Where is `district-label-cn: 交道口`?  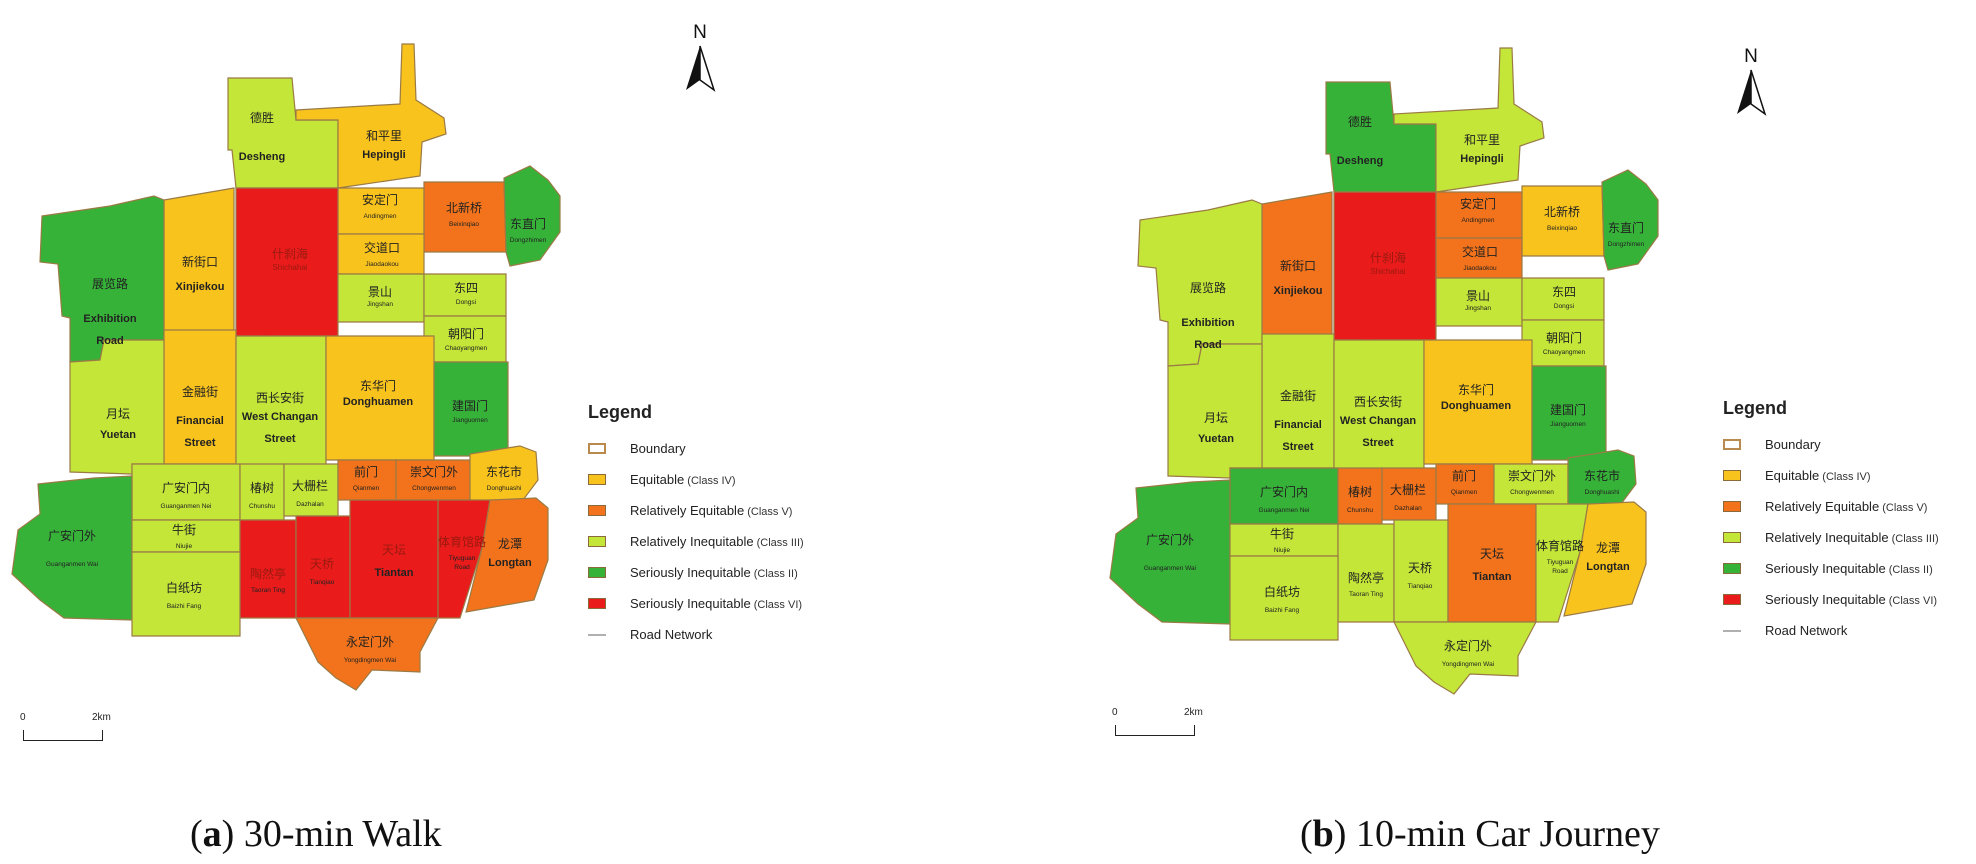 district-label-cn: 交道口 is located at coordinates (1480, 251).